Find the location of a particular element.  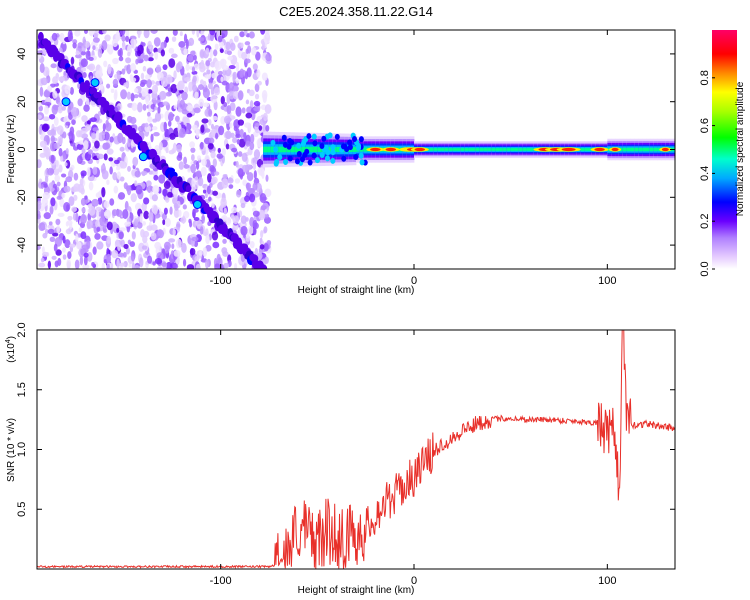

snr-x-tick-label: 100 is located at coordinates (607, 581).